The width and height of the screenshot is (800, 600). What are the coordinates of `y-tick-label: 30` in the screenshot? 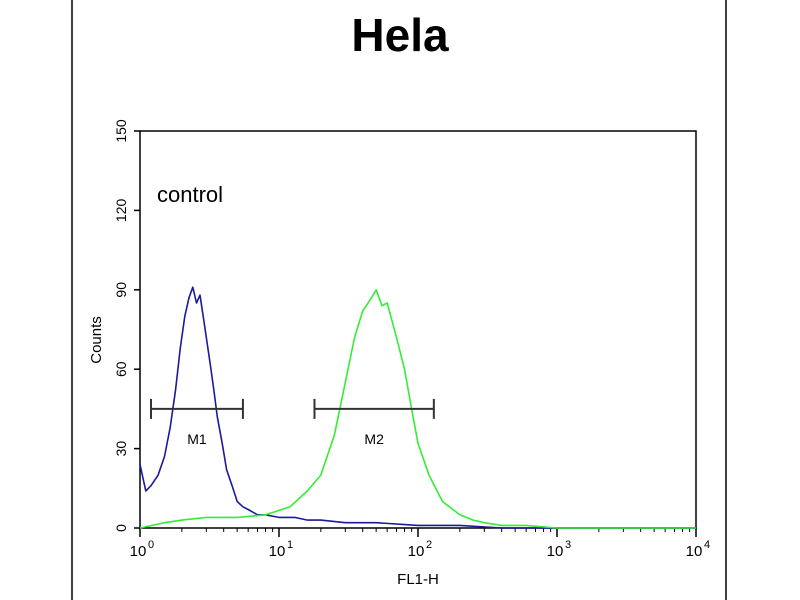 It's located at (121, 449).